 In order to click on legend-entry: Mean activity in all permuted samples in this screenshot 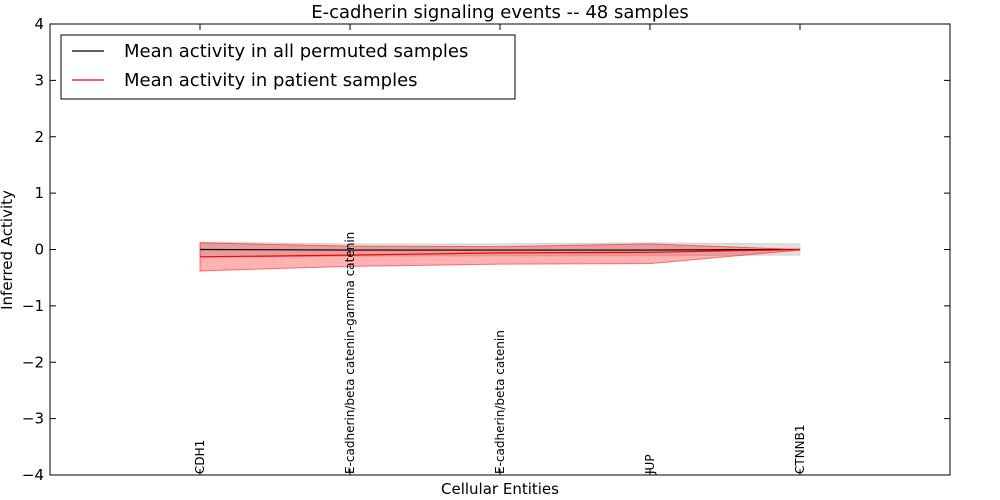, I will do `click(296, 51)`.